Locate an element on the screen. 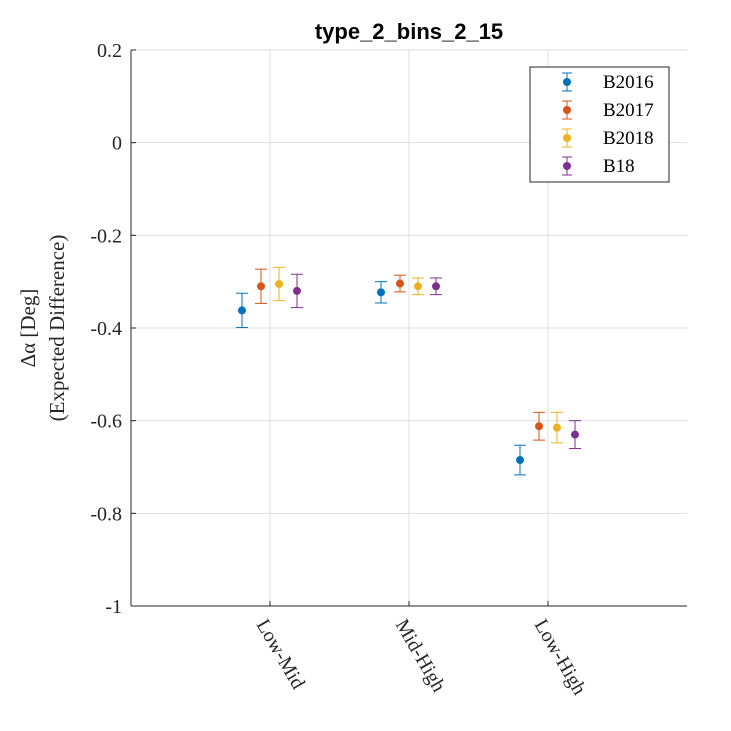  y-tick-labels: 0.2 0 -0.2 -0.4 -0.6 -0.8 -1 is located at coordinates (106, 329).